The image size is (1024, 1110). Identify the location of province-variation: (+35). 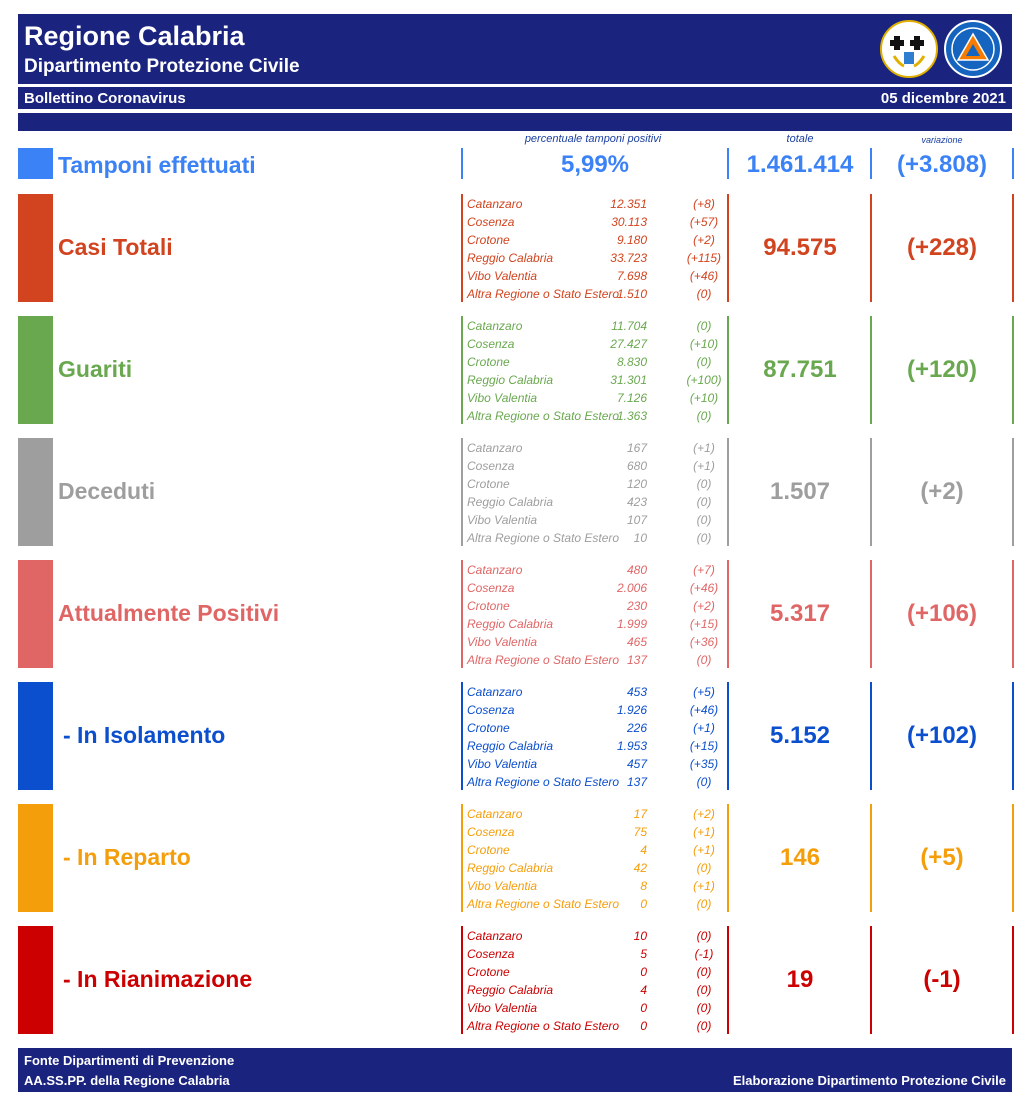
(704, 764).